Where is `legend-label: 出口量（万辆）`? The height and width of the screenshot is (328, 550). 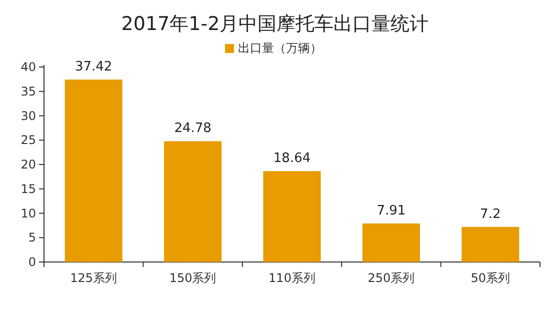 legend-label: 出口量（万辆） is located at coordinates (280, 48).